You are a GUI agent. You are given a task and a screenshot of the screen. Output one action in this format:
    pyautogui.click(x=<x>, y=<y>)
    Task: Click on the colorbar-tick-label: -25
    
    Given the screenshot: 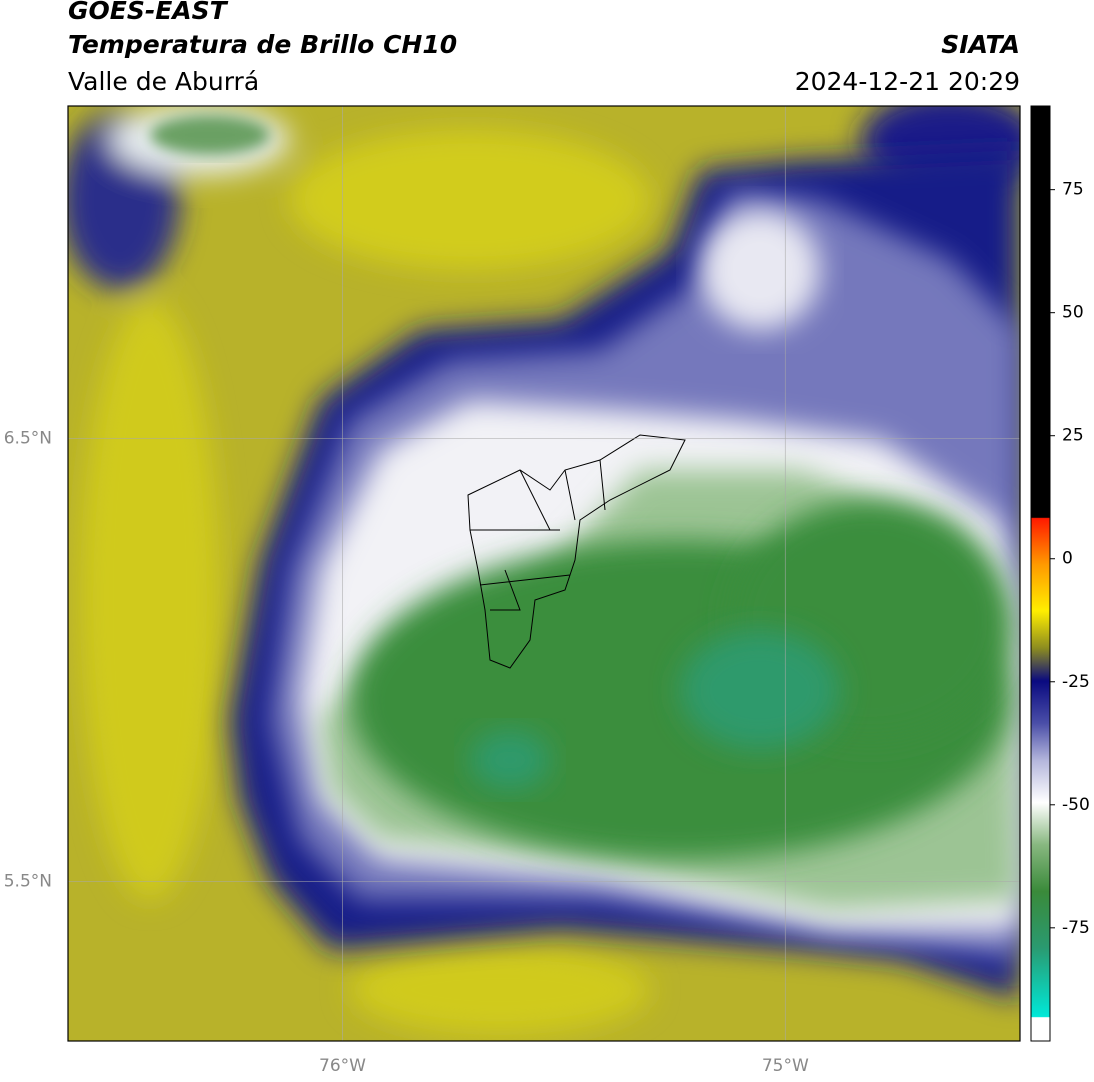 What is the action you would take?
    pyautogui.click(x=1076, y=682)
    